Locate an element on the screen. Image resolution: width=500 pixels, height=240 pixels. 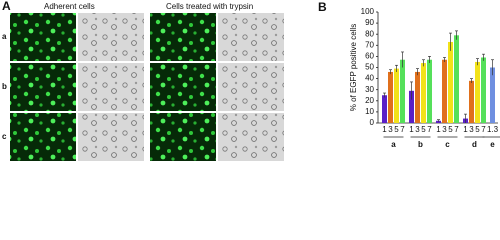
row-label: c is located at coordinates (4, 136).